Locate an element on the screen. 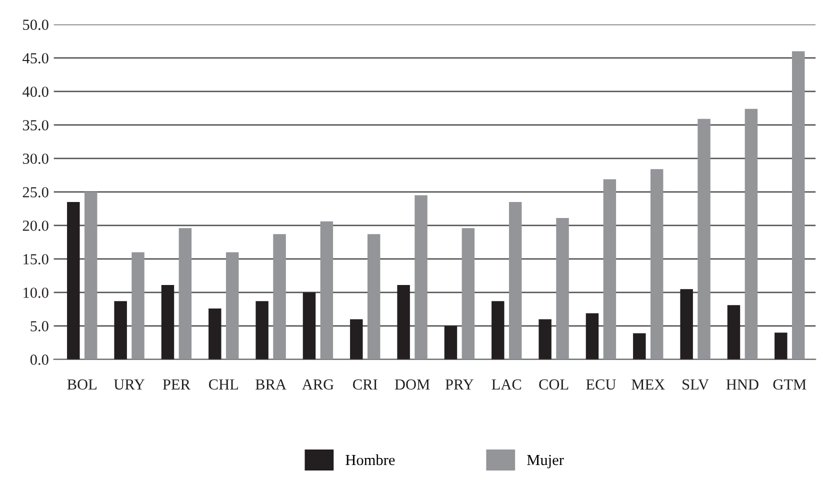 The height and width of the screenshot is (489, 828). y-tick-label: 35.0 is located at coordinates (35, 125).